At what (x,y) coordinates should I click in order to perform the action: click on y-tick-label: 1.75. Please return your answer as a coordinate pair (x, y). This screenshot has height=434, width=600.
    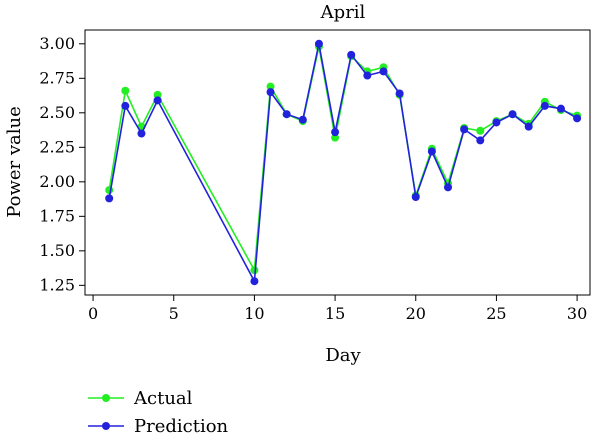
    Looking at the image, I should click on (57, 215).